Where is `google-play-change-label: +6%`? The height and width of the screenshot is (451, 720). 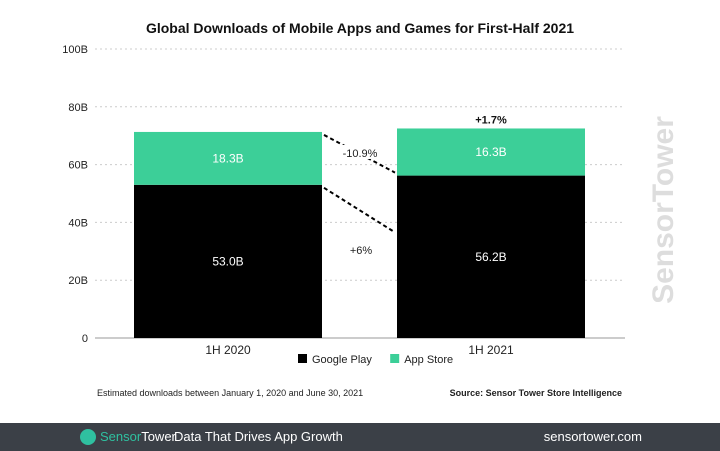 google-play-change-label: +6% is located at coordinates (361, 251).